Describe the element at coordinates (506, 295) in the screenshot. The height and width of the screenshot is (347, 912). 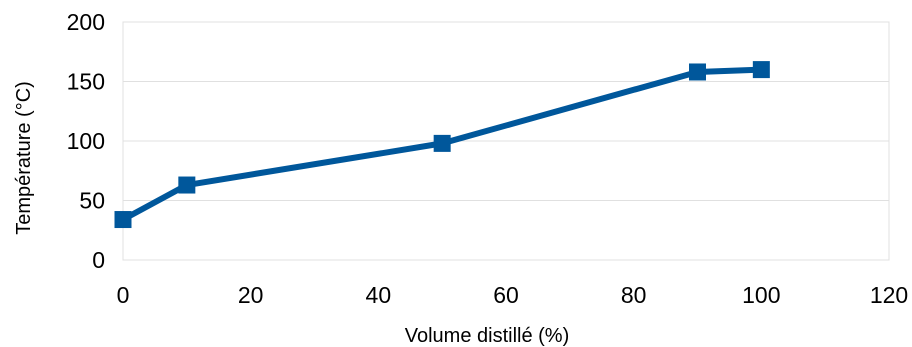
I see `x-tick-label: 60` at that location.